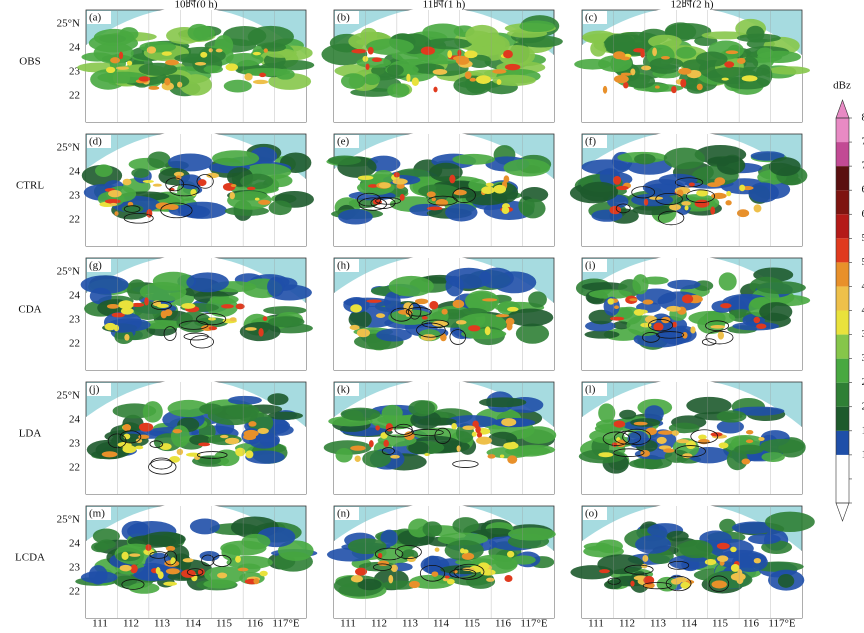 This screenshot has height=633, width=864. I want to click on map-panel: (n), so click(441, 561).